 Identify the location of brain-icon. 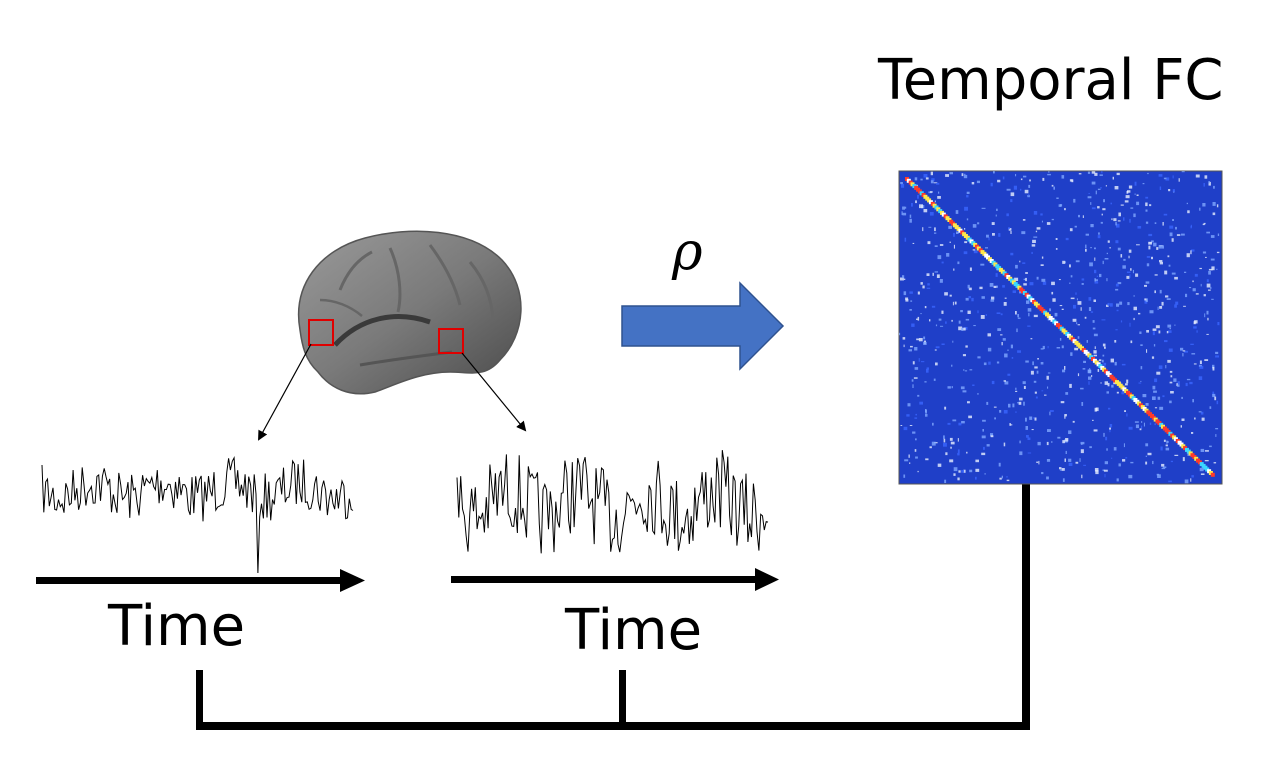
(409, 312).